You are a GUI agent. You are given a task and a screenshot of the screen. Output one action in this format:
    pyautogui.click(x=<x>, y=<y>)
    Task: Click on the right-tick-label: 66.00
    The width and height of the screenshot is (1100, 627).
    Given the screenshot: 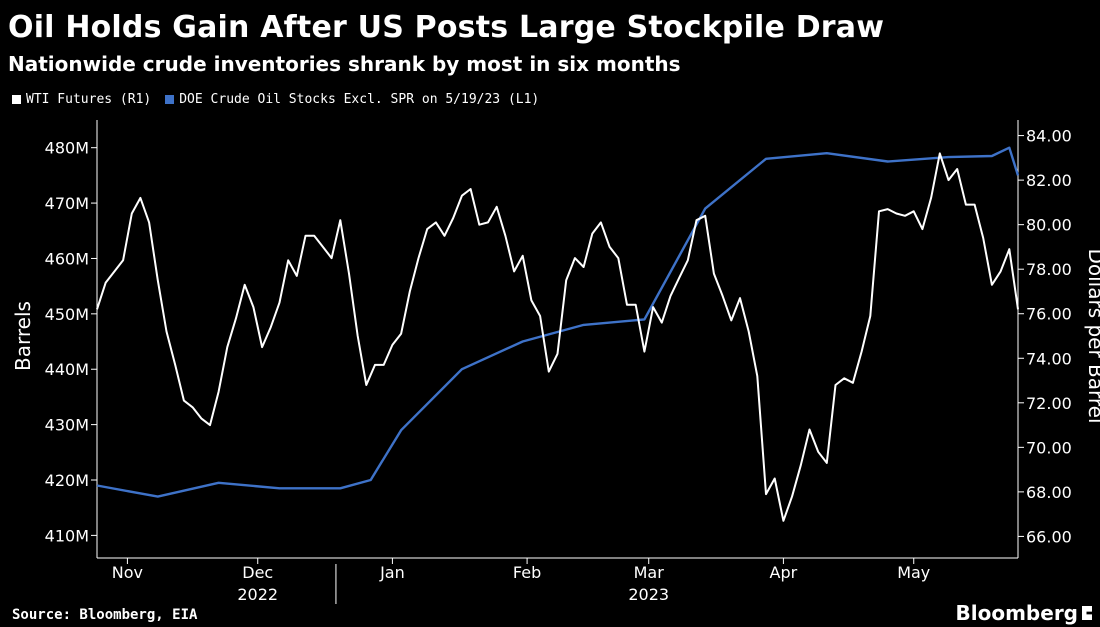 What is the action you would take?
    pyautogui.click(x=1049, y=536)
    